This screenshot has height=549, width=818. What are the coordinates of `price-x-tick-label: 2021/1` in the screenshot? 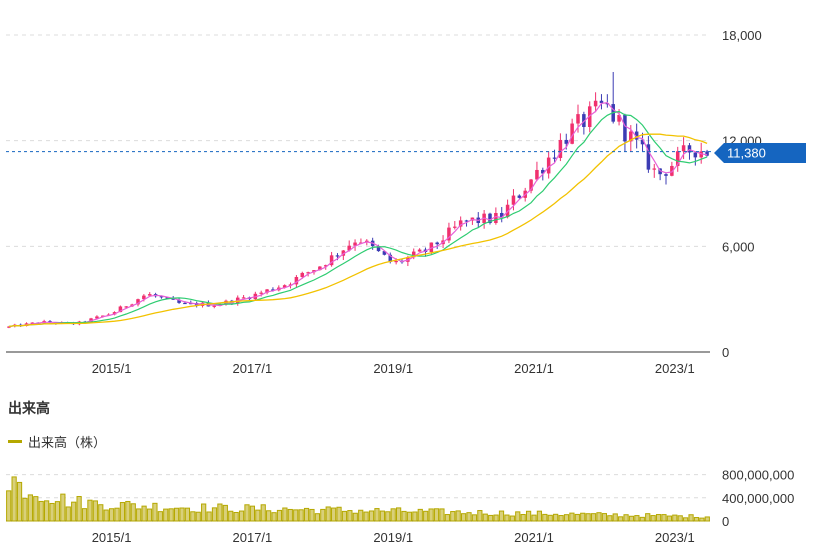 It's located at (534, 368).